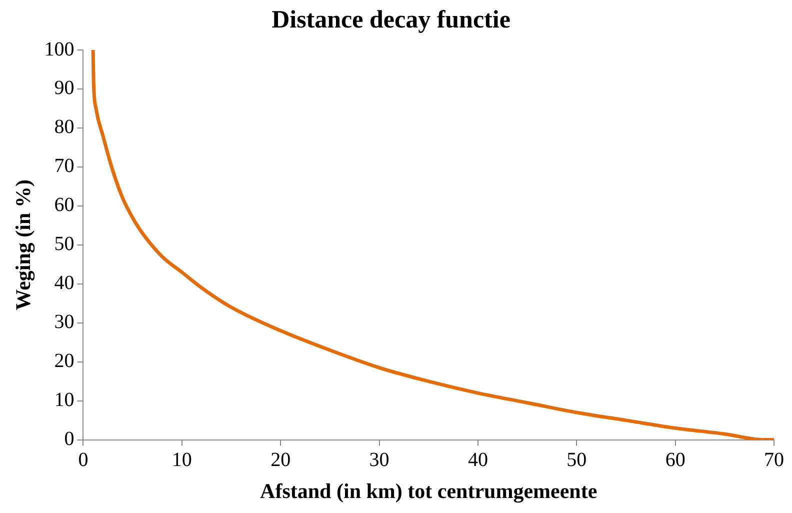 Image resolution: width=792 pixels, height=513 pixels. I want to click on x-tick-label: 40, so click(478, 460).